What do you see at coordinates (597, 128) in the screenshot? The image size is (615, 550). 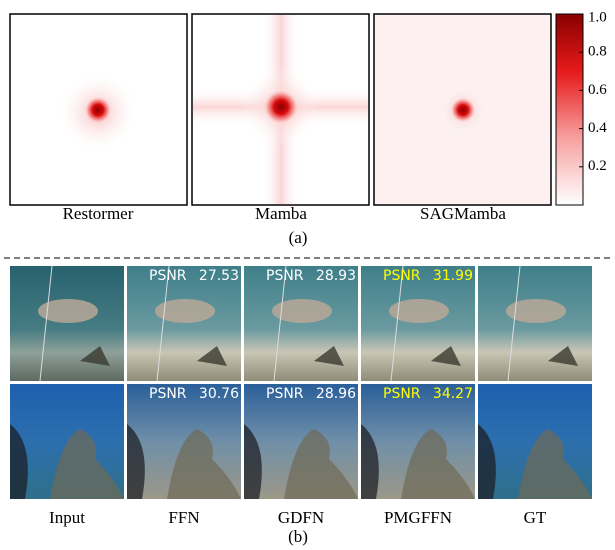 I see `tick-label: 0.4` at bounding box center [597, 128].